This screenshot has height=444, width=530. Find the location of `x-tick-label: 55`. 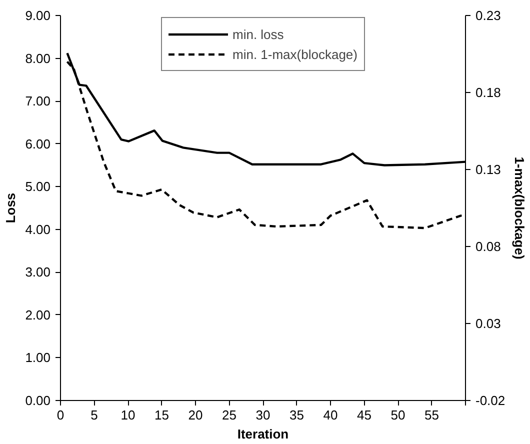

x-tick-label: 55 is located at coordinates (431, 415).